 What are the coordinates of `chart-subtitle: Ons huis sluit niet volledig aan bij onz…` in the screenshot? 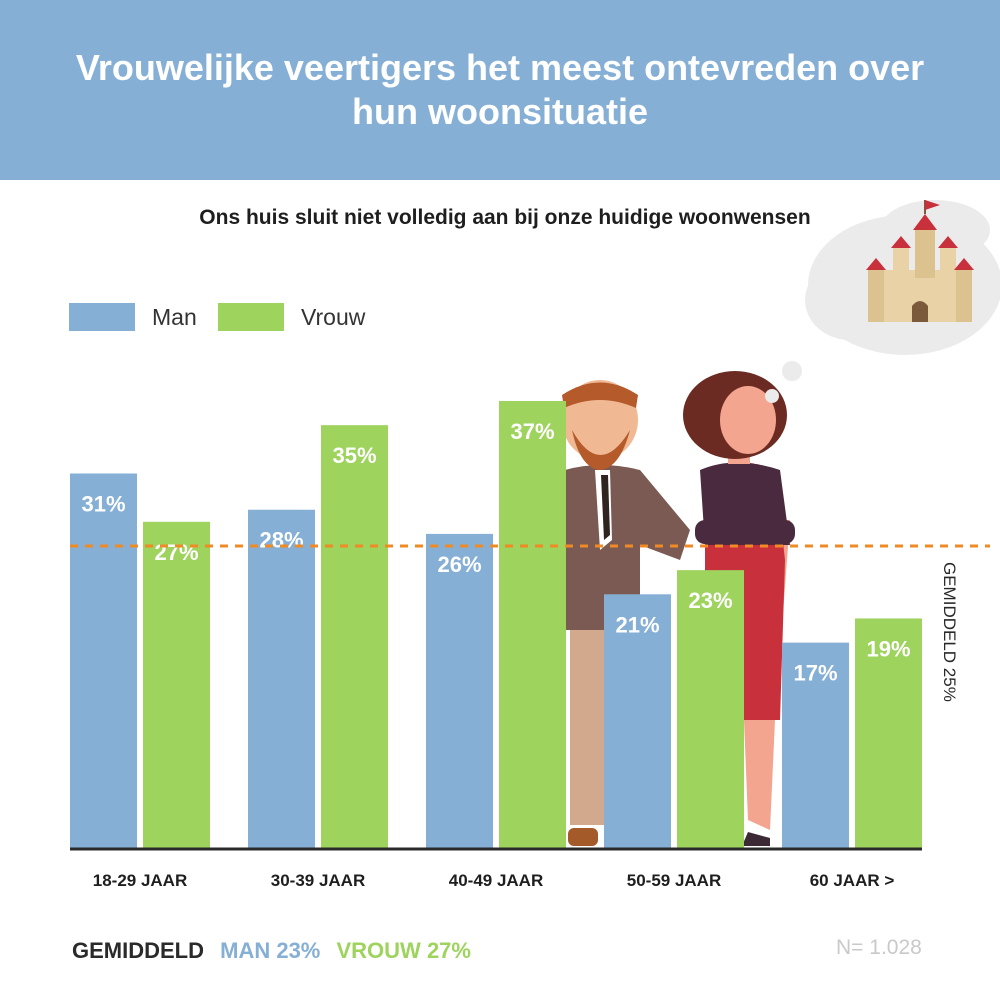 It's located at (505, 217).